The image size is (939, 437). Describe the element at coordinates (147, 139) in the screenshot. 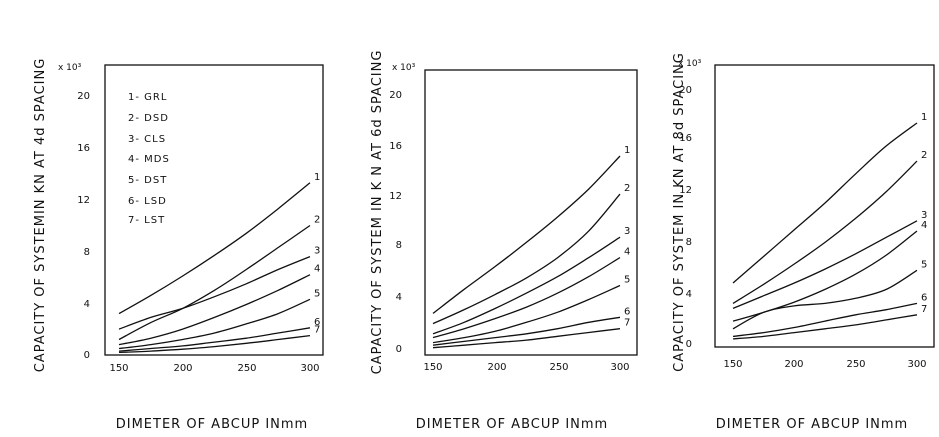

I see `legend-entry: 3- CLS` at that location.